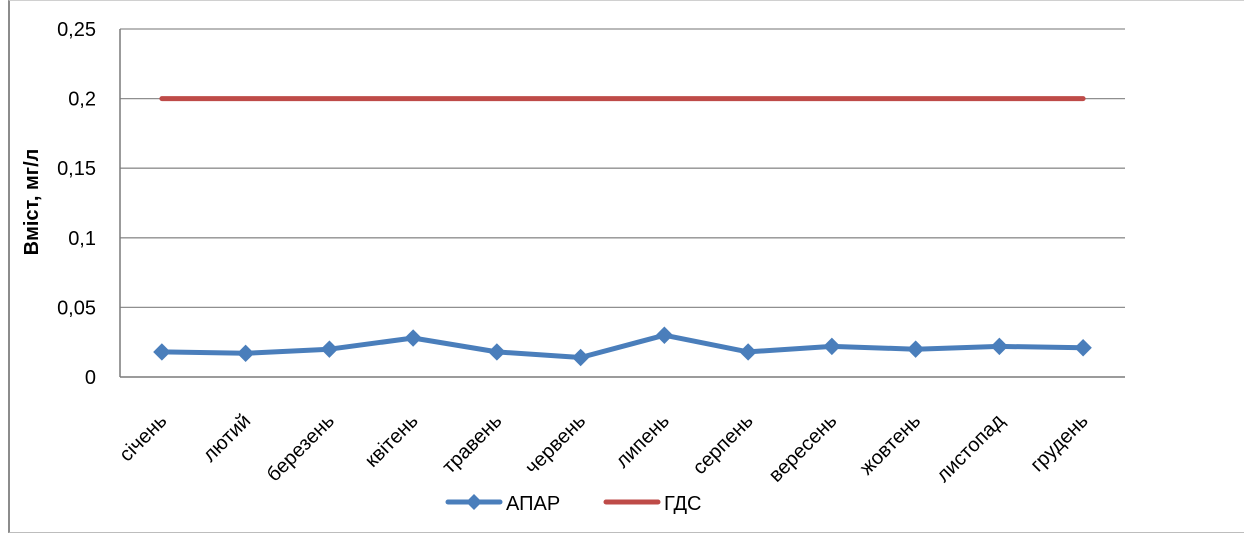 The image size is (1254, 535). Describe the element at coordinates (642, 441) in the screenshot. I see `x-tick-label: липень` at that location.